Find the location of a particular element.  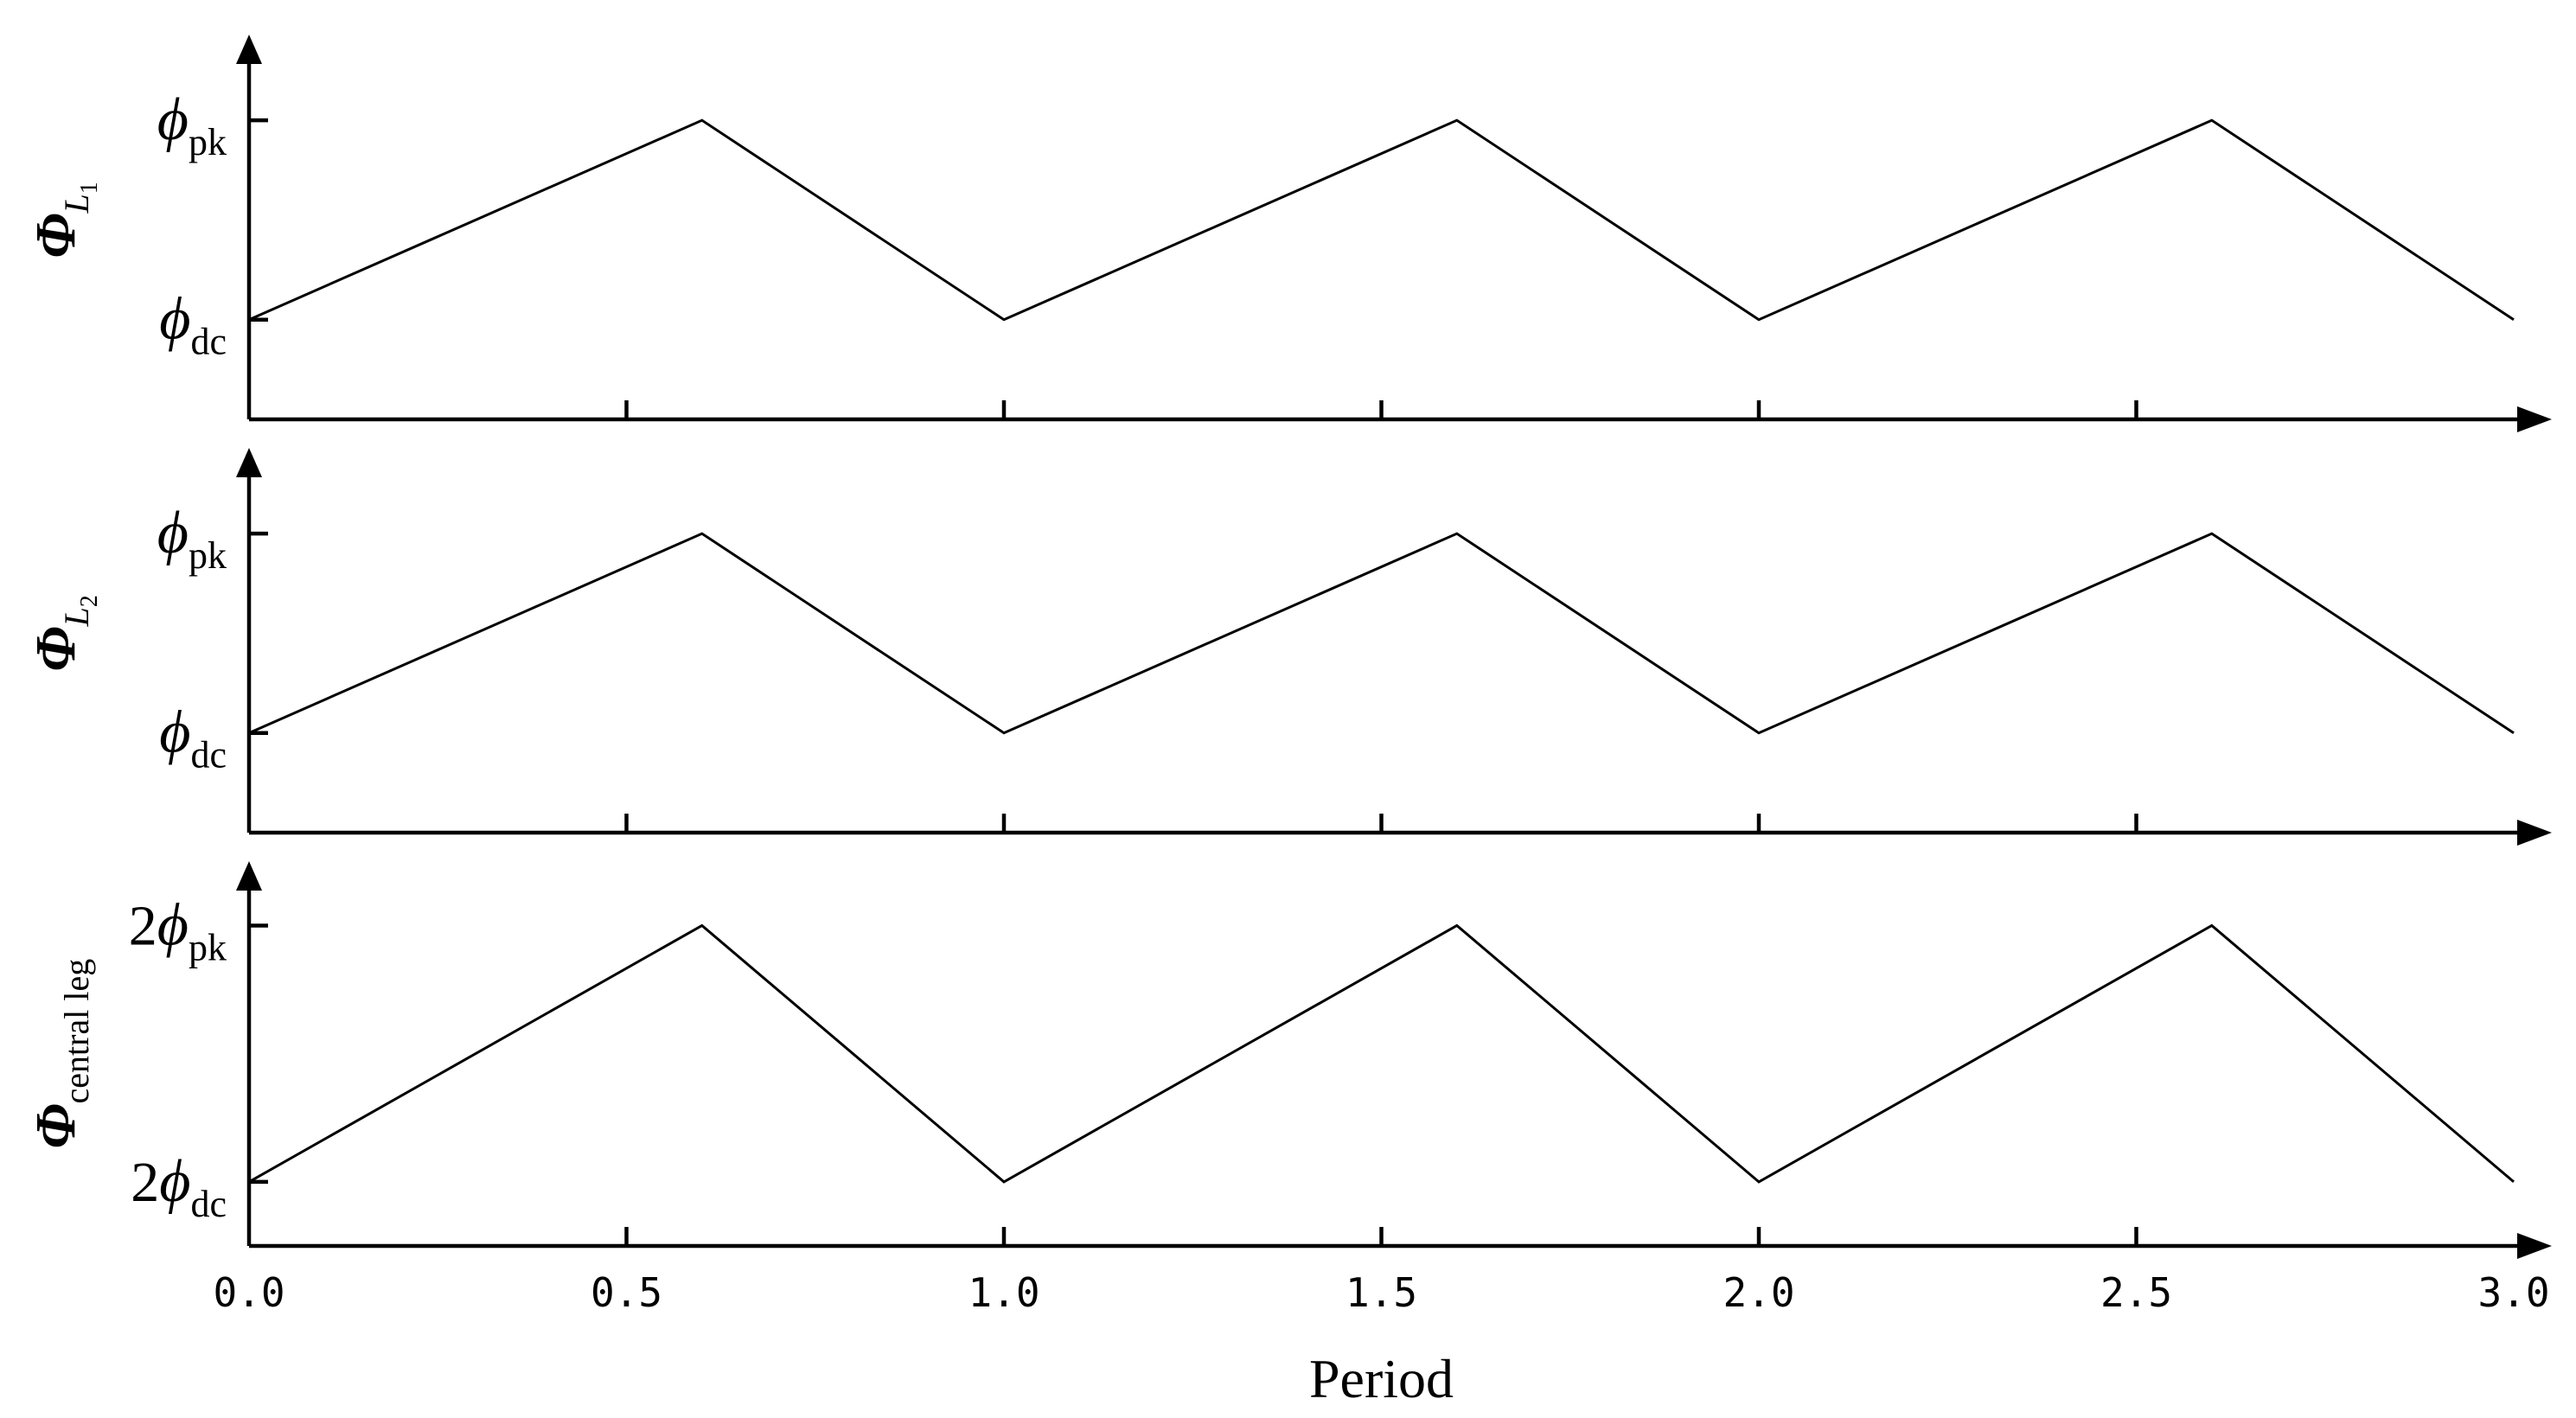

x-tick-label: 1.5 is located at coordinates (1382, 1292).